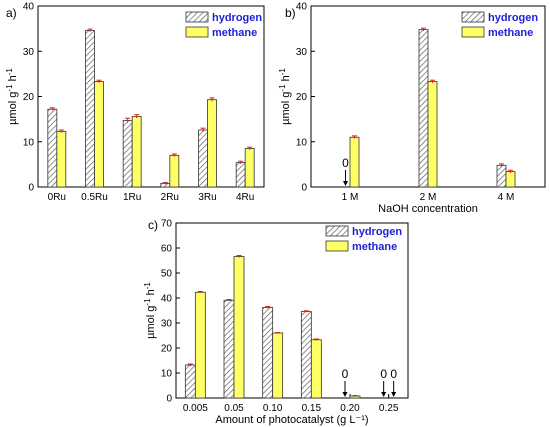 The width and height of the screenshot is (550, 427). I want to click on panel-c-legend-swatch-methane, so click(337, 246).